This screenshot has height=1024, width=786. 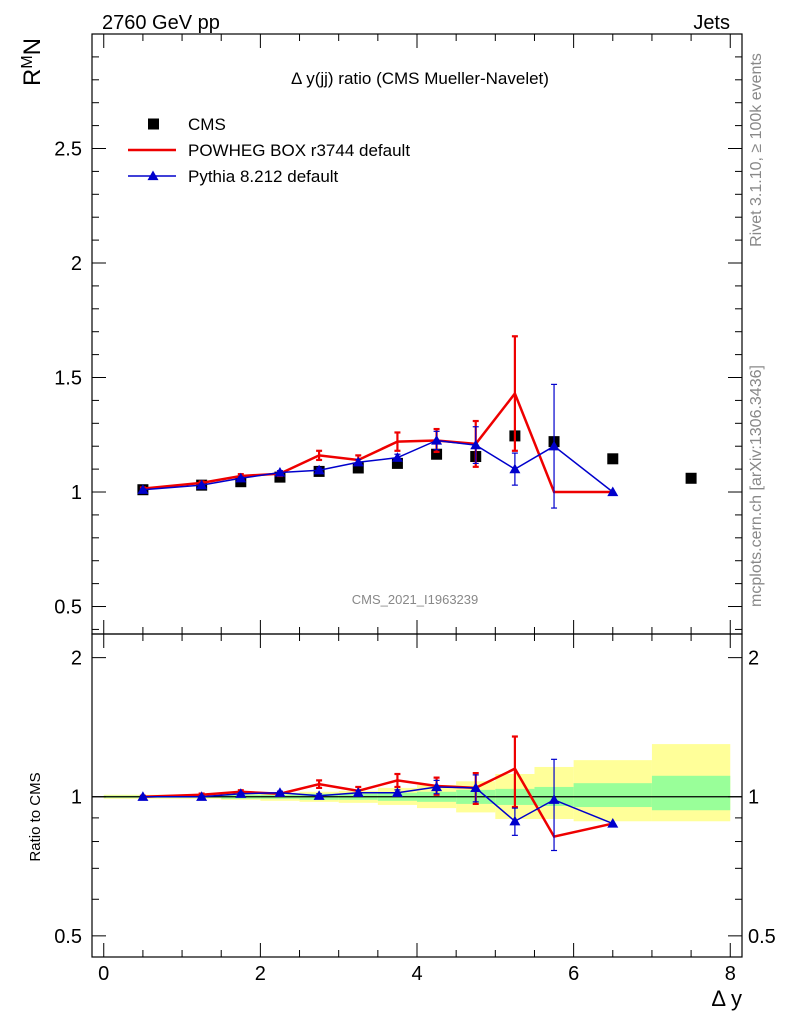 What do you see at coordinates (753, 659) in the screenshot?
I see `ratio-y-tick-label-right: 2` at bounding box center [753, 659].